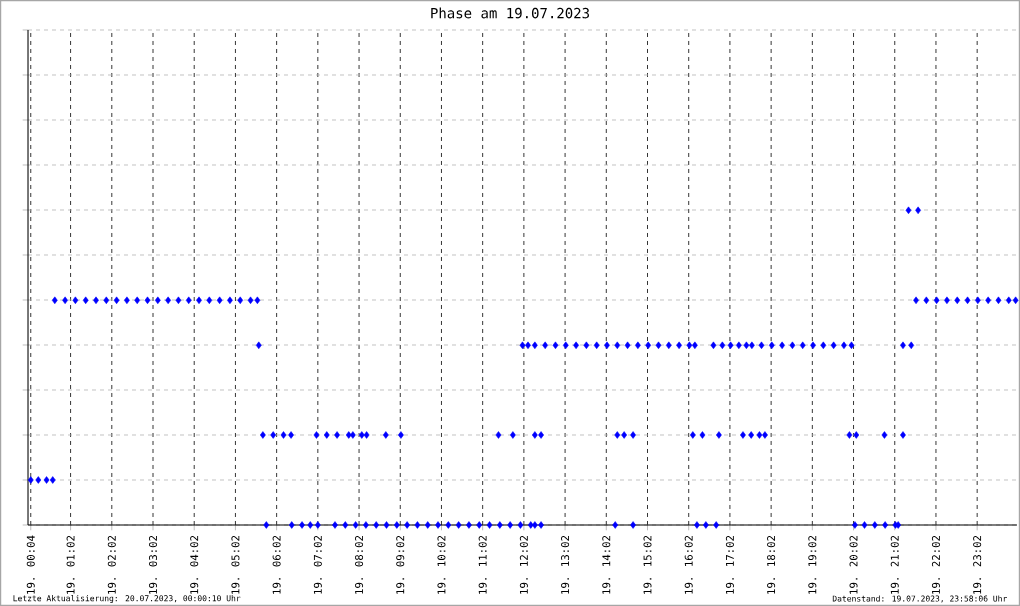 The height and width of the screenshot is (606, 1020). Describe the element at coordinates (482, 564) in the screenshot. I see `x-tick-label: 19. 11:02` at that location.